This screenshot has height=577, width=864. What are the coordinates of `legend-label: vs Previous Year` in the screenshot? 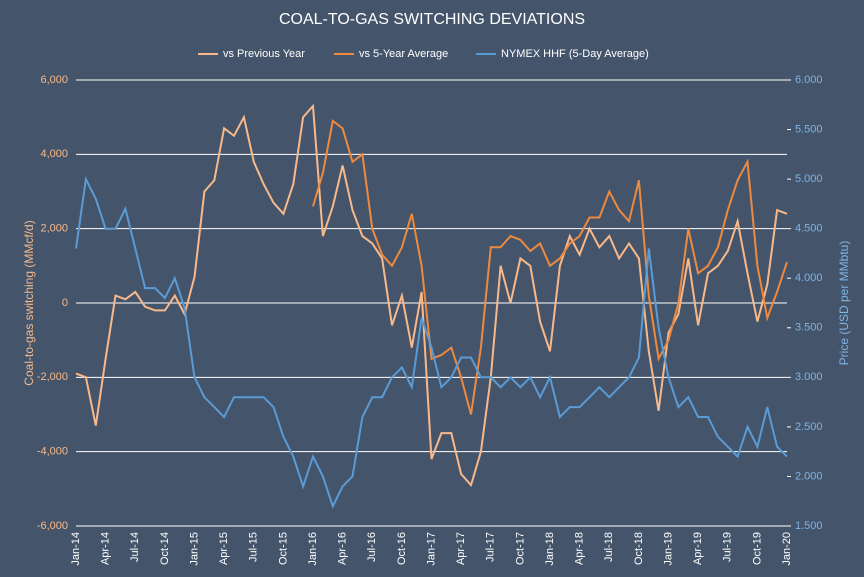 It's located at (264, 54).